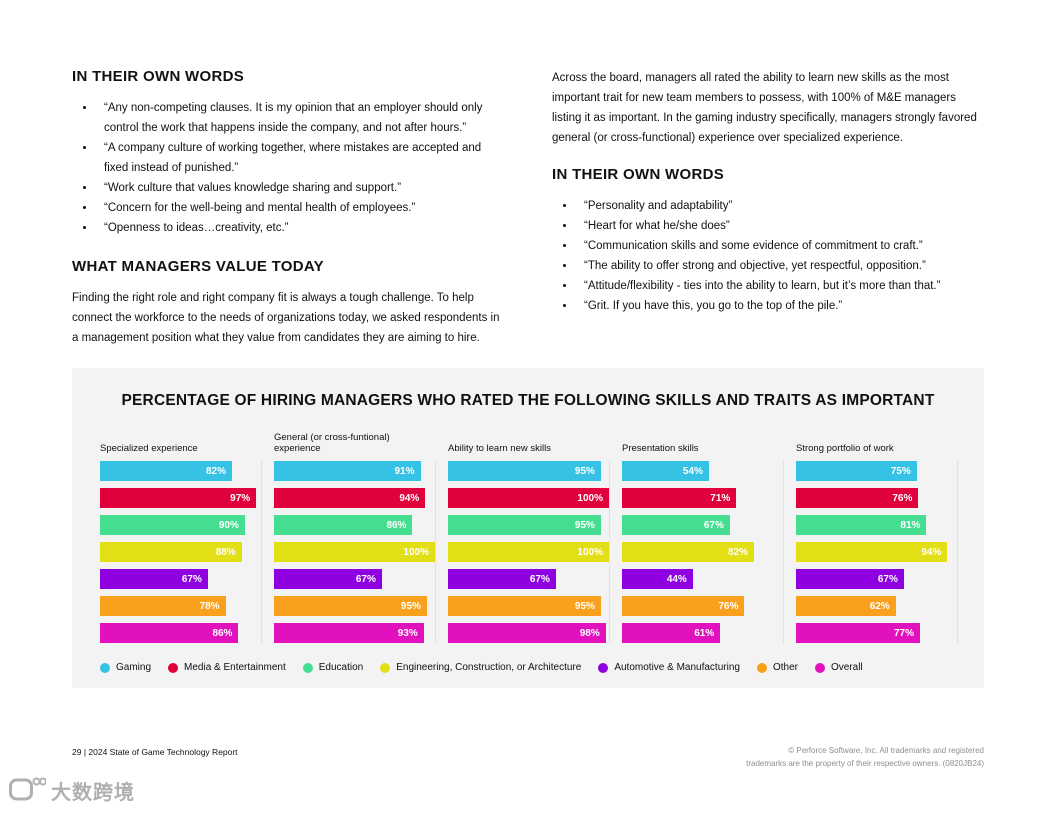  I want to click on bar-row: 77%, so click(876, 633).